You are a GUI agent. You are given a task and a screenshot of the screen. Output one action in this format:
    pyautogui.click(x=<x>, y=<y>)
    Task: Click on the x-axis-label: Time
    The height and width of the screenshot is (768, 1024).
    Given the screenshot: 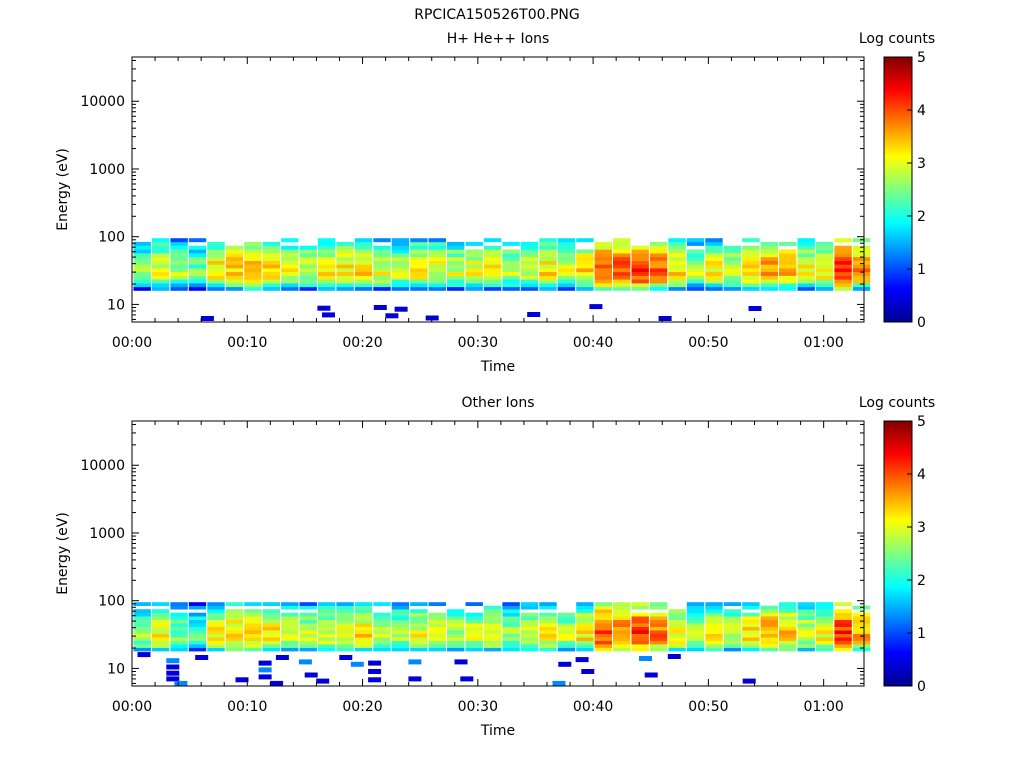 What is the action you would take?
    pyautogui.click(x=497, y=367)
    